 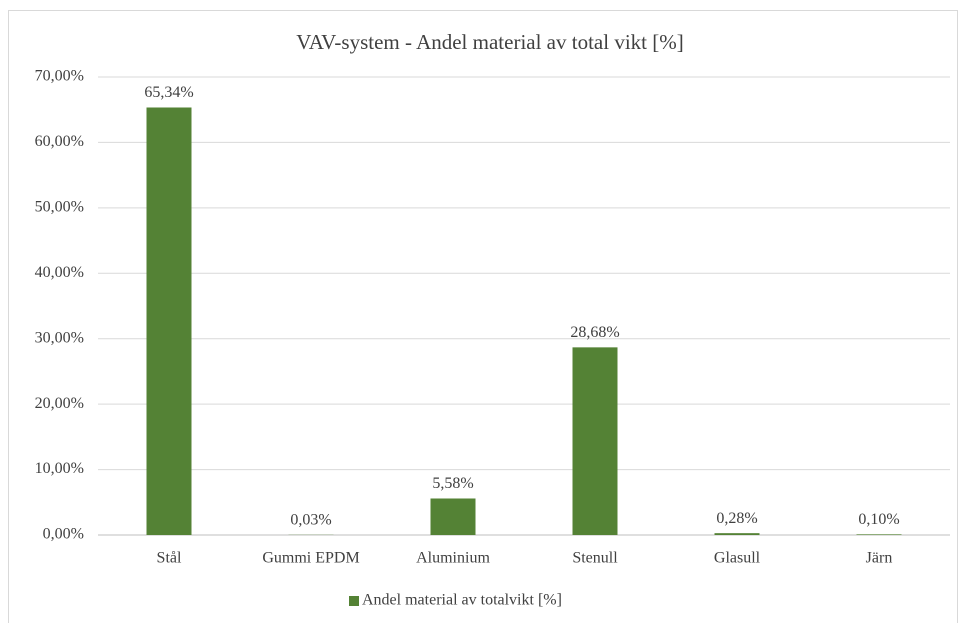 What do you see at coordinates (736, 518) in the screenshot?
I see `data-label: 0,28%` at bounding box center [736, 518].